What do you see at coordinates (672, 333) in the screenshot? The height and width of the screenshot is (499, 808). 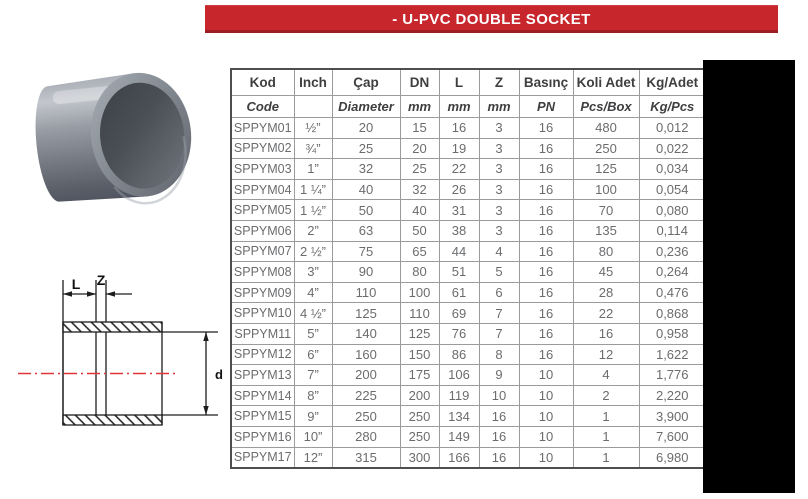 I see `table-cell: 0,958` at bounding box center [672, 333].